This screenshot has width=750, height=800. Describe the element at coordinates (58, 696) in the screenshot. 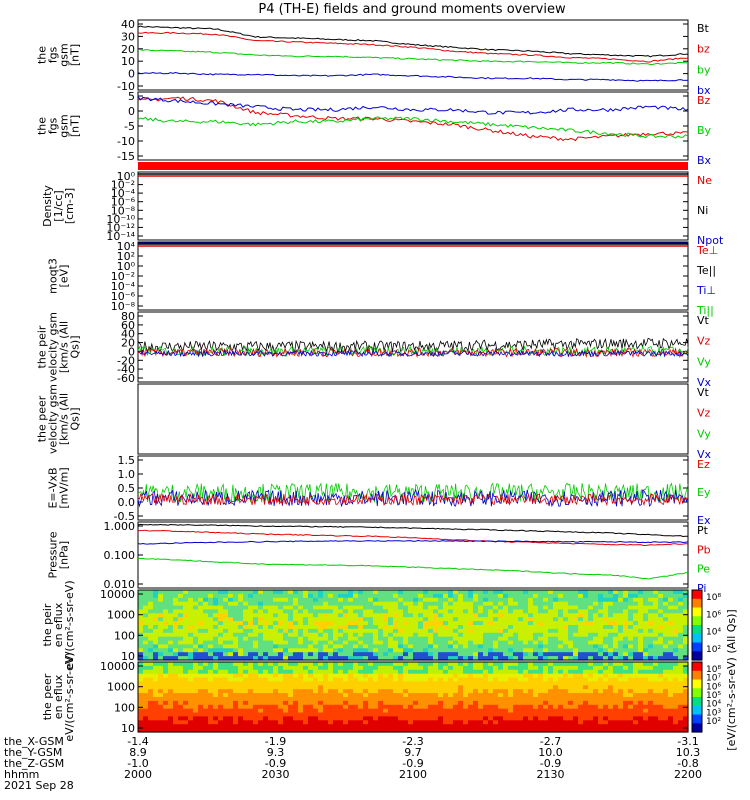

I see `y-axis-label: the peeren efluxeV/(cm²-s-sr-eV)` at that location.